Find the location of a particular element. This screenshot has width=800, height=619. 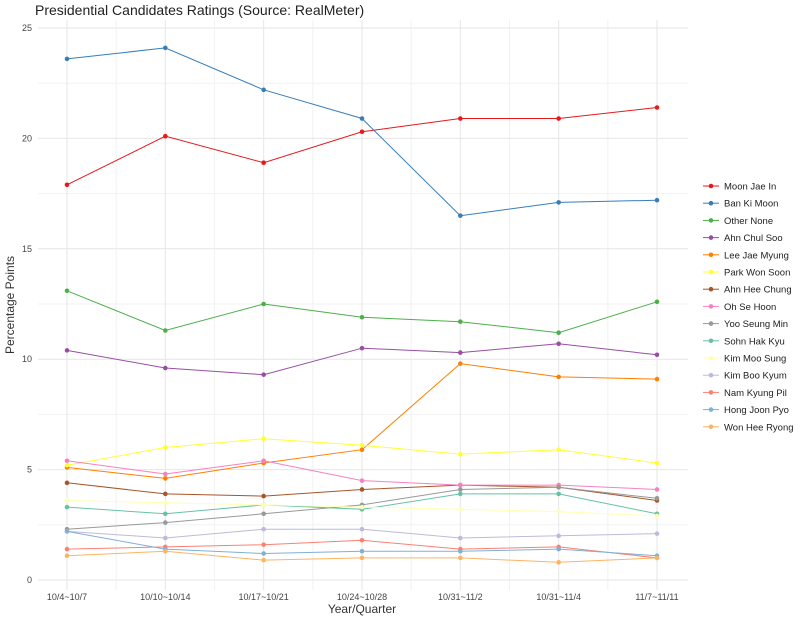

y-tick-label: 0 is located at coordinates (29, 580).